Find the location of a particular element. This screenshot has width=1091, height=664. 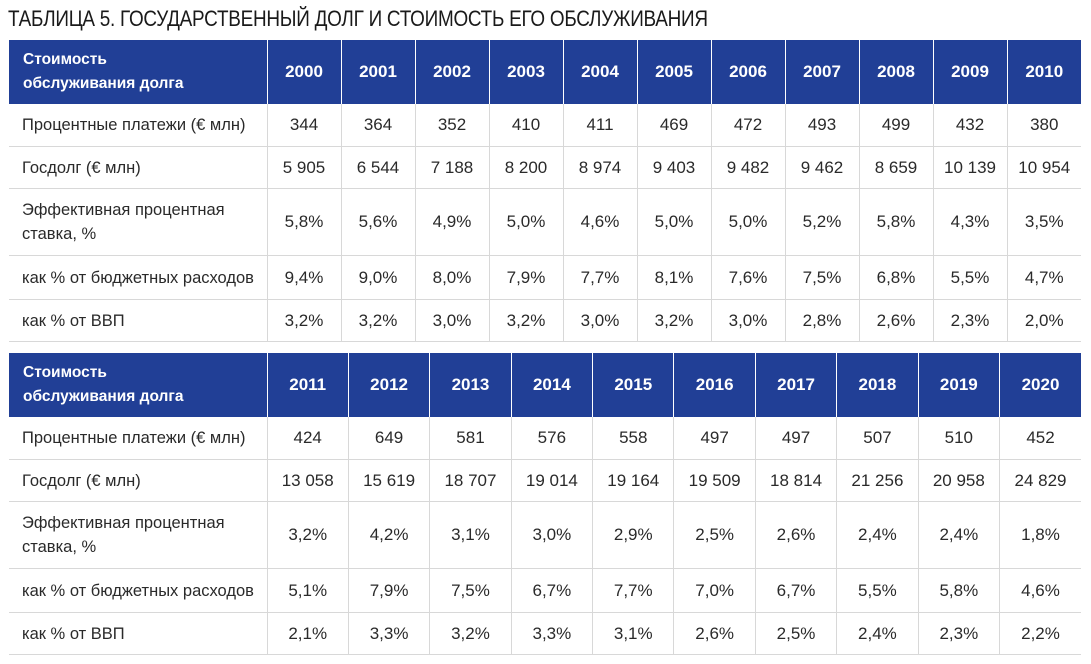

year-header: 2019 is located at coordinates (958, 385).